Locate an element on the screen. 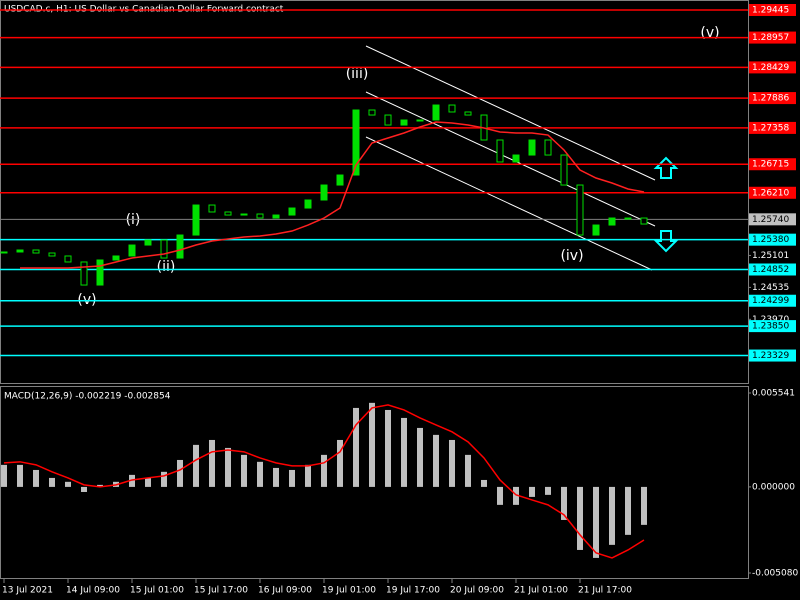 The height and width of the screenshot is (600, 800). x-tick-label: 19 Jul 17:00 is located at coordinates (413, 591).